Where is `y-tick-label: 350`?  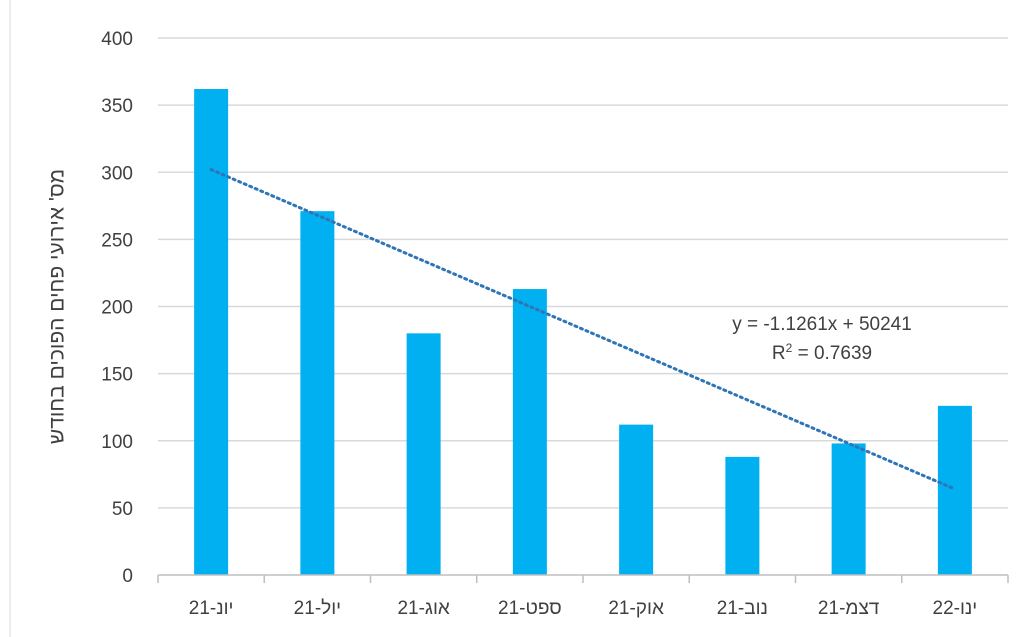
y-tick-label: 350 is located at coordinates (117, 106).